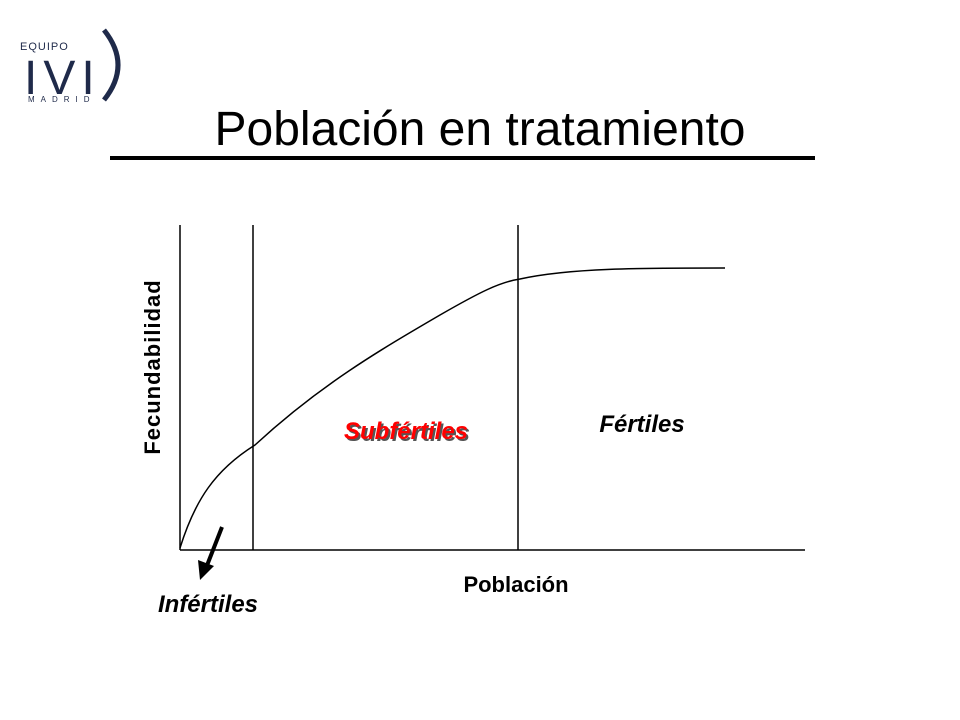 This screenshot has height=720, width=960. I want to click on logo-arc, so click(111, 65).